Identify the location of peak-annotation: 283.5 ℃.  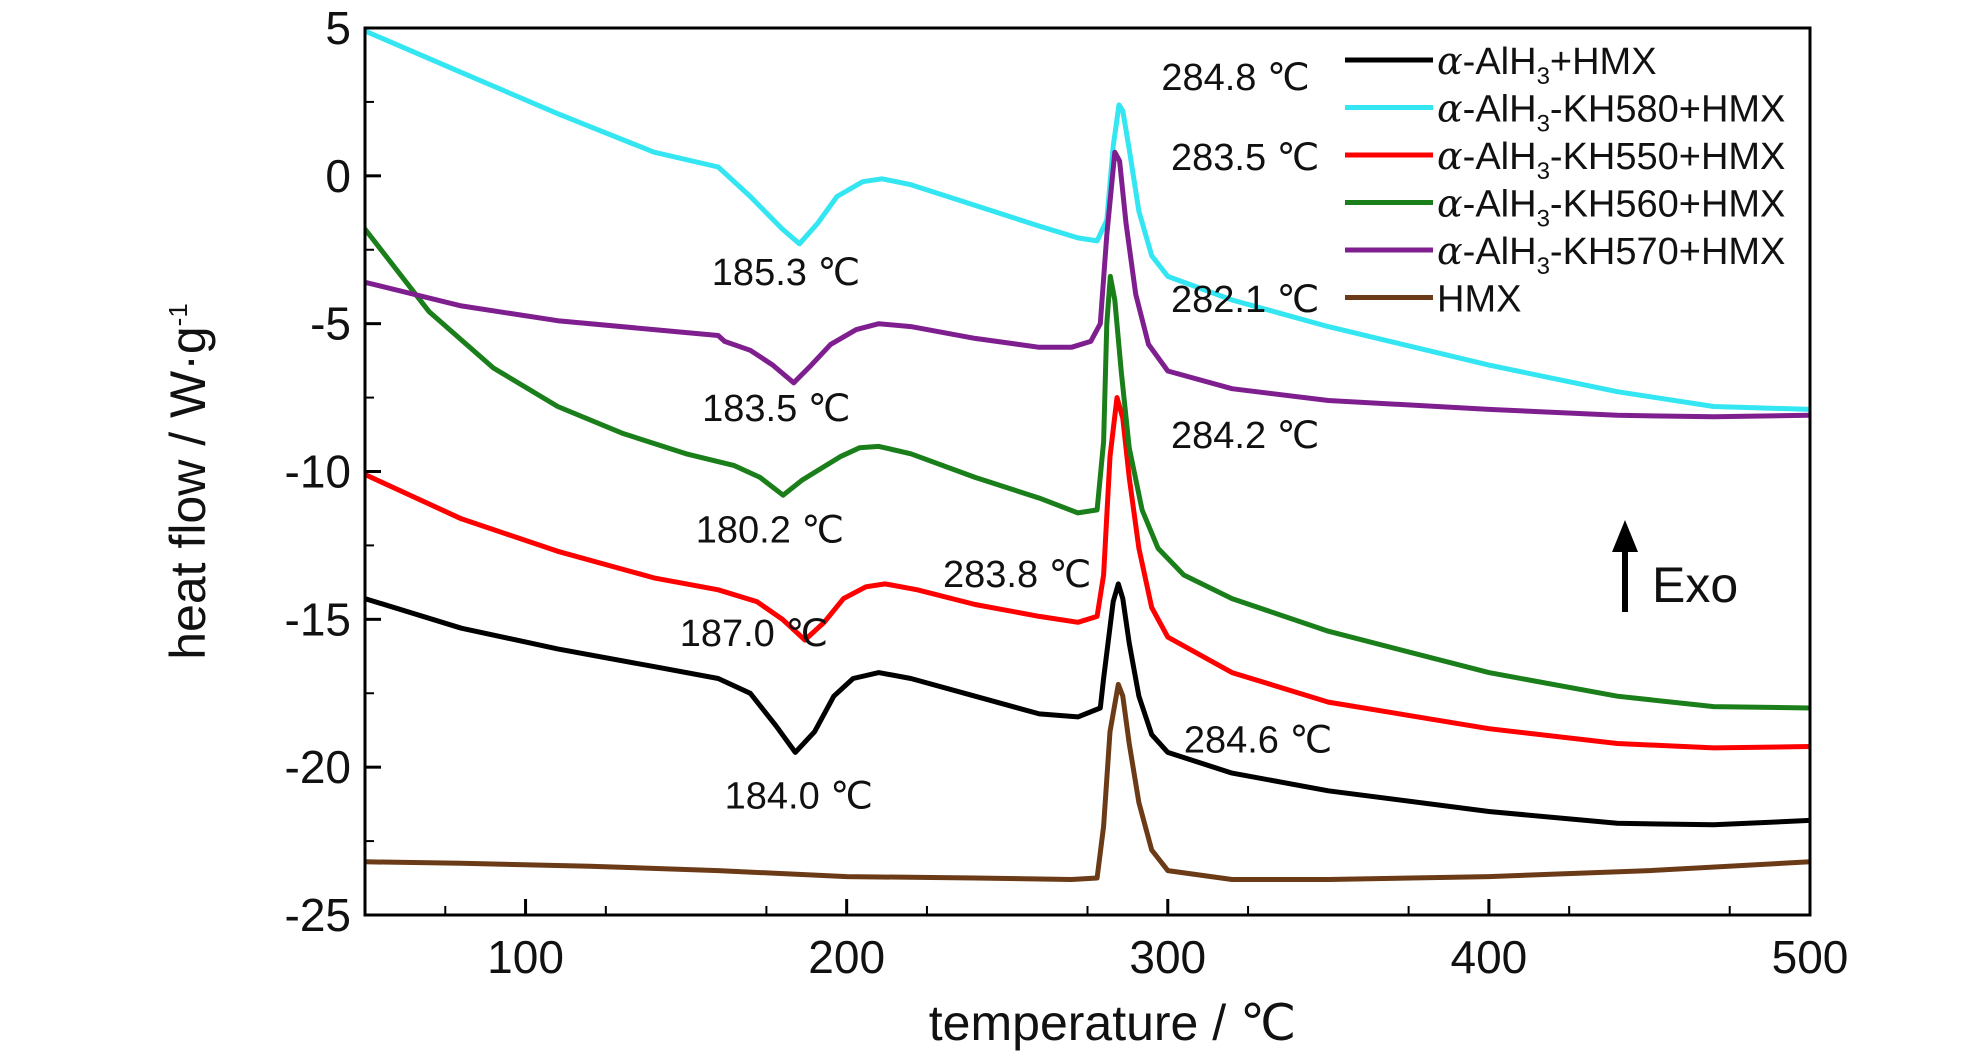
(1245, 158).